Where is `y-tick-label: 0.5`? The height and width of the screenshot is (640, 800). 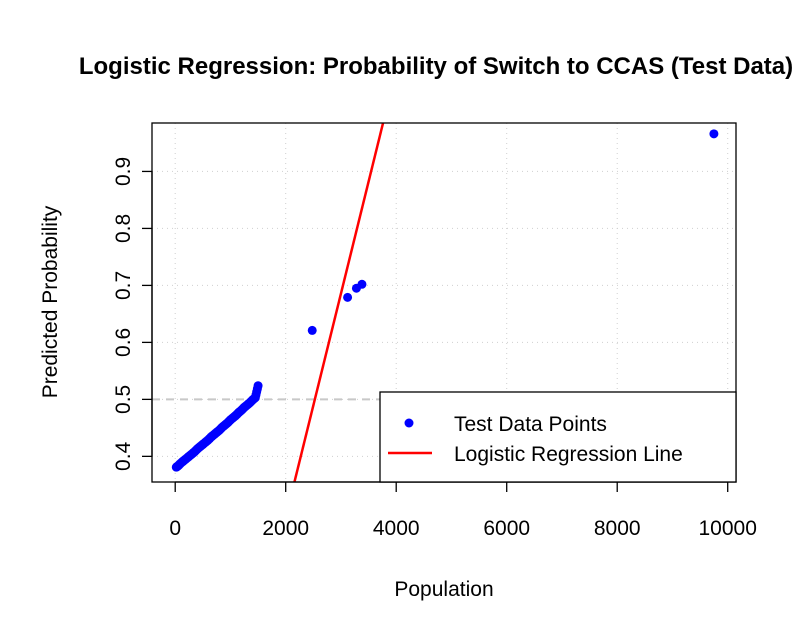
y-tick-label: 0.5 is located at coordinates (123, 399).